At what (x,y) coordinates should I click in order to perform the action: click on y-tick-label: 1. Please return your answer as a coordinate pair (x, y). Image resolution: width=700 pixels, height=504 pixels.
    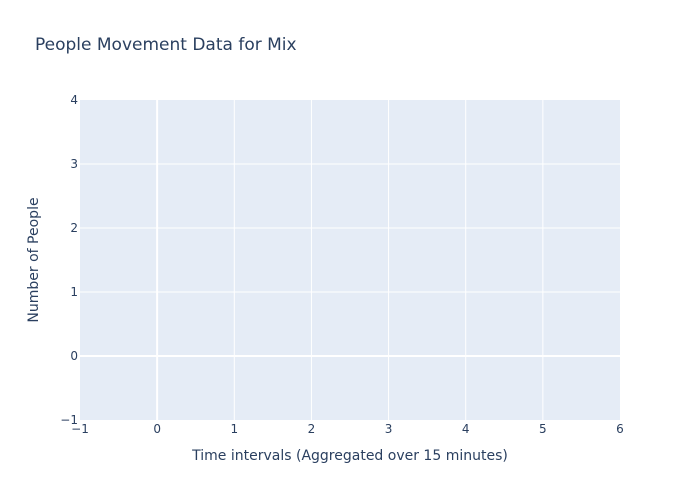
    Looking at the image, I should click on (74, 292).